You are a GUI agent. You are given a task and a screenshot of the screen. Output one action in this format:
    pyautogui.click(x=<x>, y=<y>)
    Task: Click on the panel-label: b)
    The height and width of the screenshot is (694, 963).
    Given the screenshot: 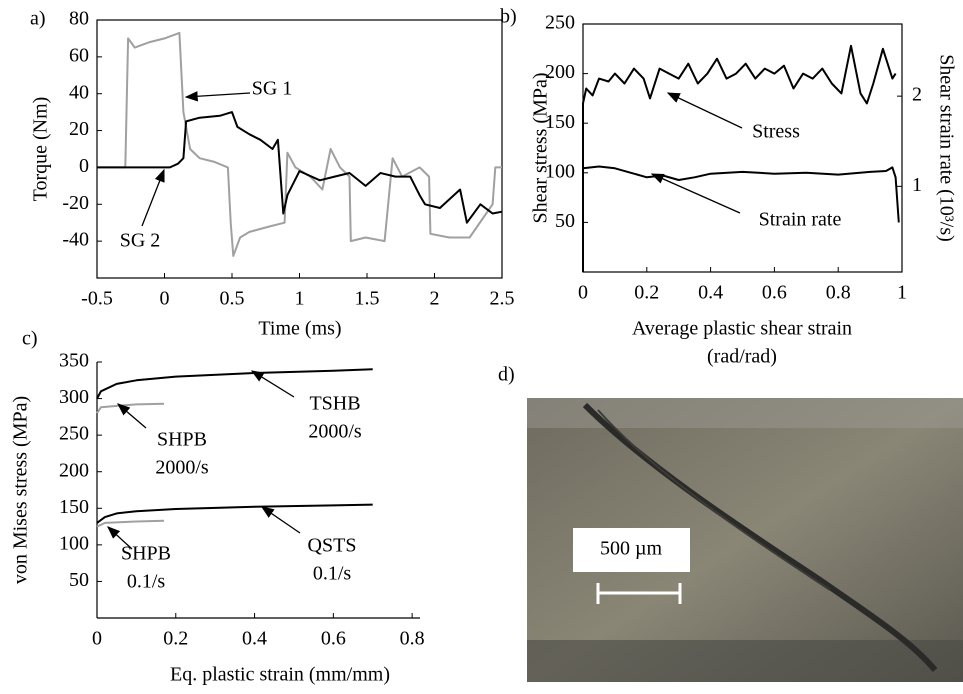 What is the action you would take?
    pyautogui.click(x=508, y=17)
    